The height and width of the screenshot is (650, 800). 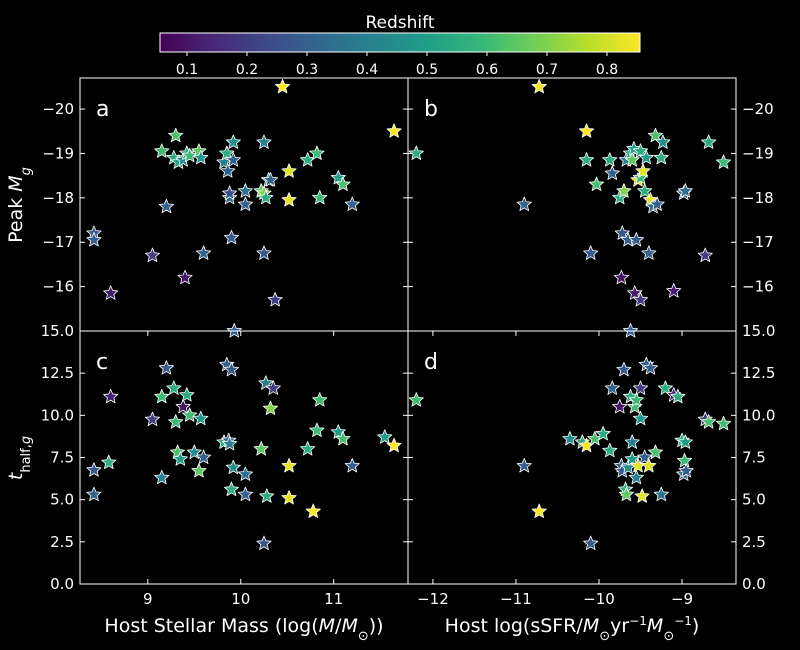 I want to click on x-tick-label: 9, so click(x=148, y=599).